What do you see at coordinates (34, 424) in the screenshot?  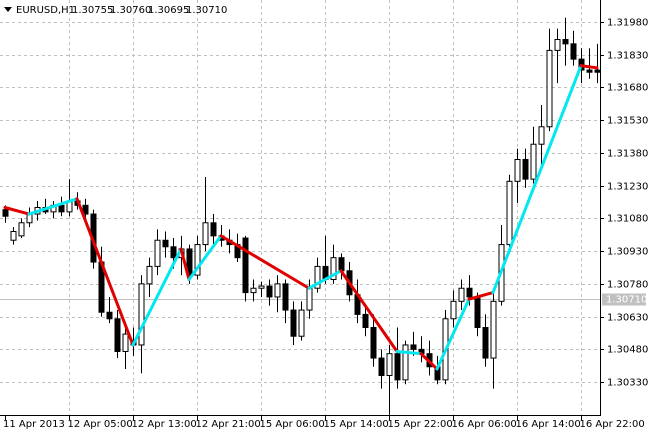 I see `x-tick-label: 11 Apr 2013` at bounding box center [34, 424].